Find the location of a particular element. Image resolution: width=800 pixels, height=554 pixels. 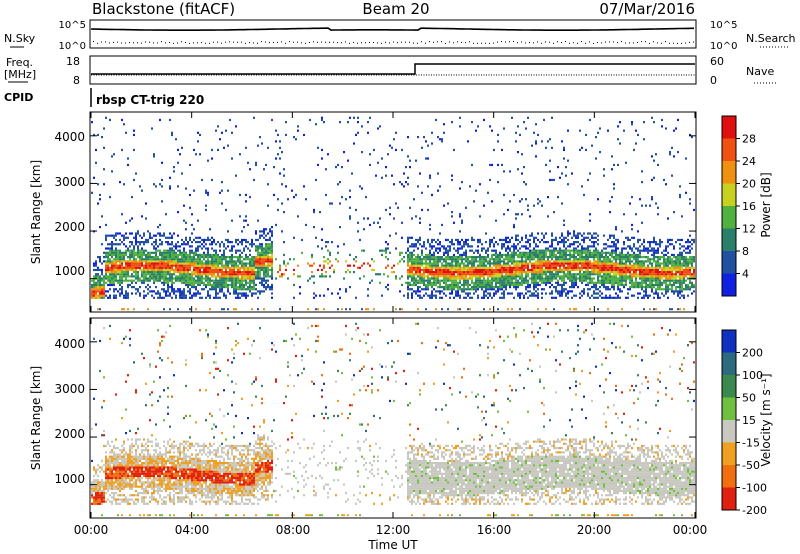

freq-tick-low: 8 is located at coordinates (76, 80).